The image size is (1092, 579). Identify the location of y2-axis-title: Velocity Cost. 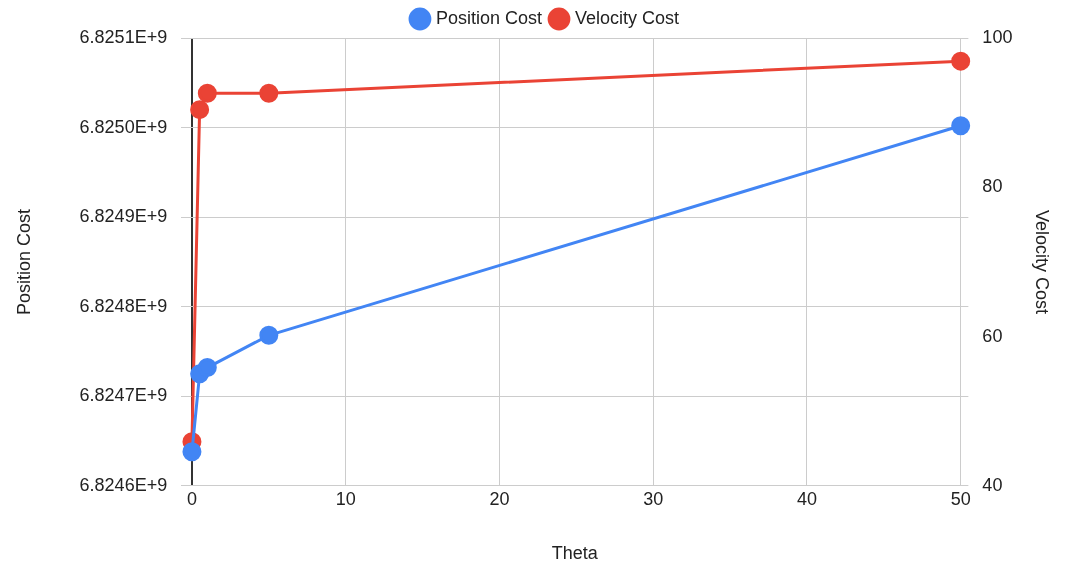
(1042, 261).